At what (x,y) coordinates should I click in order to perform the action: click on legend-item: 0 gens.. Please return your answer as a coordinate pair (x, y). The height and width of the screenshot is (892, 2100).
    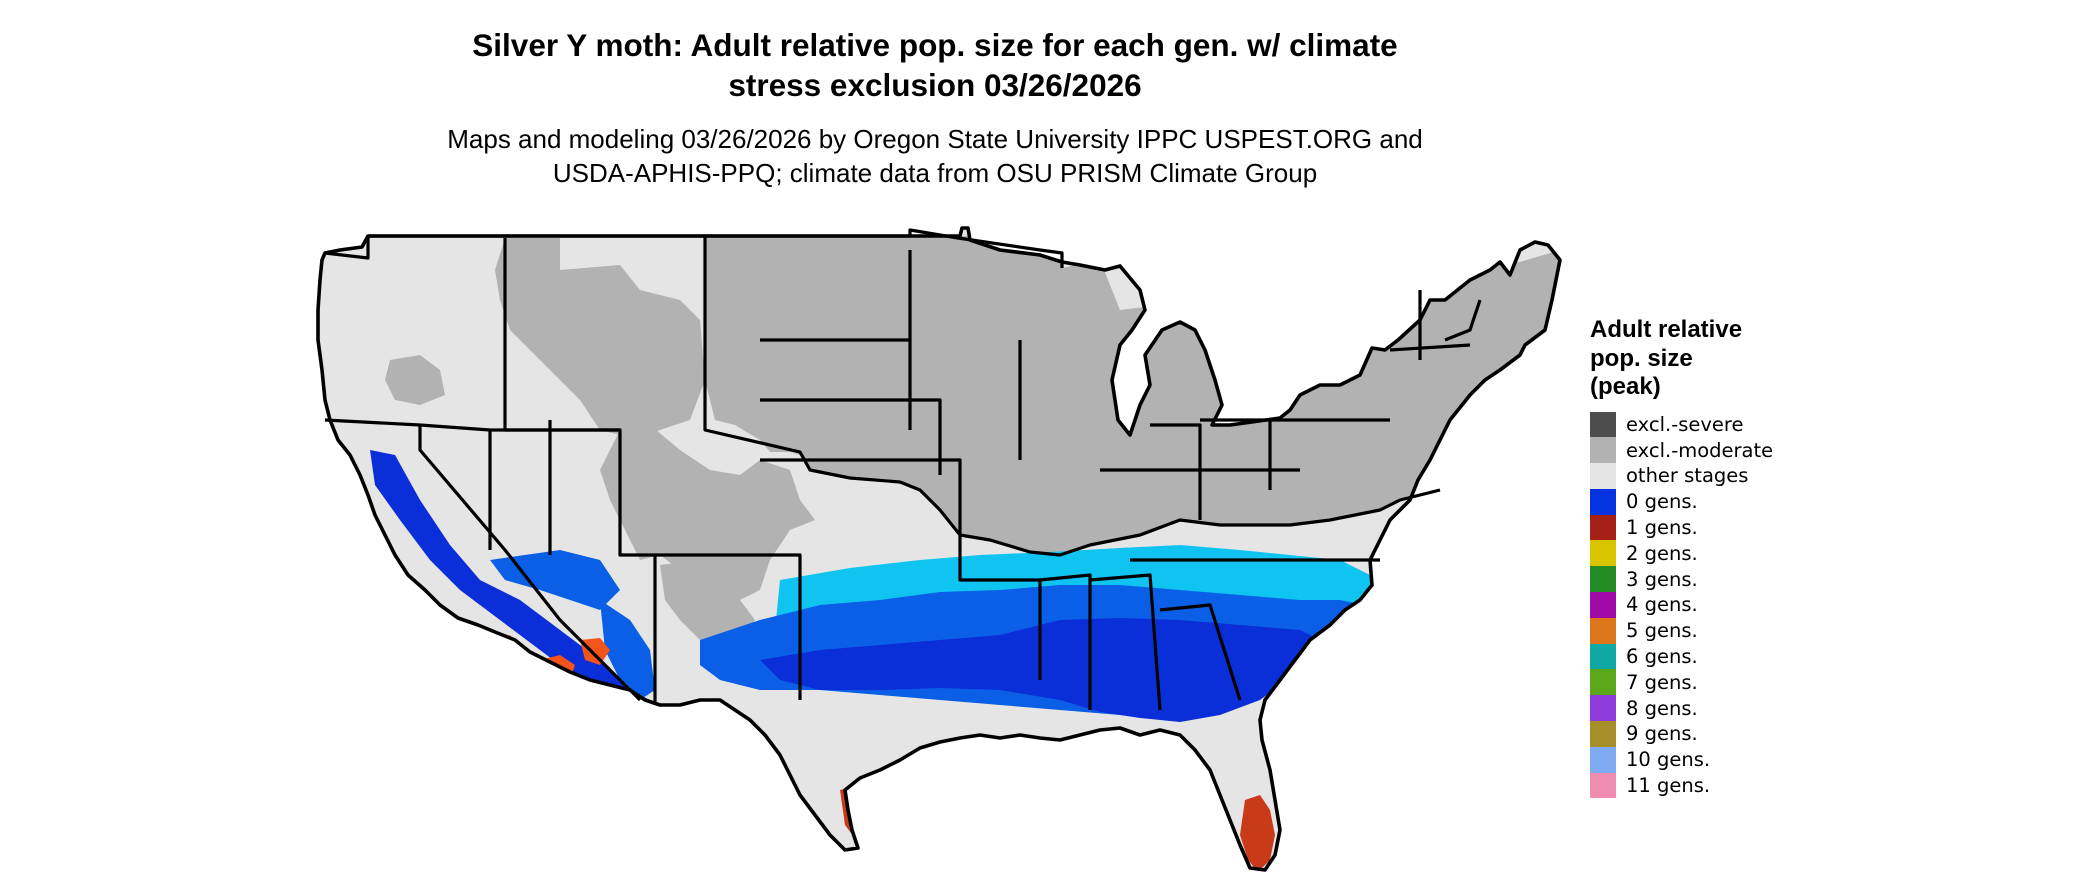
    Looking at the image, I should click on (1681, 501).